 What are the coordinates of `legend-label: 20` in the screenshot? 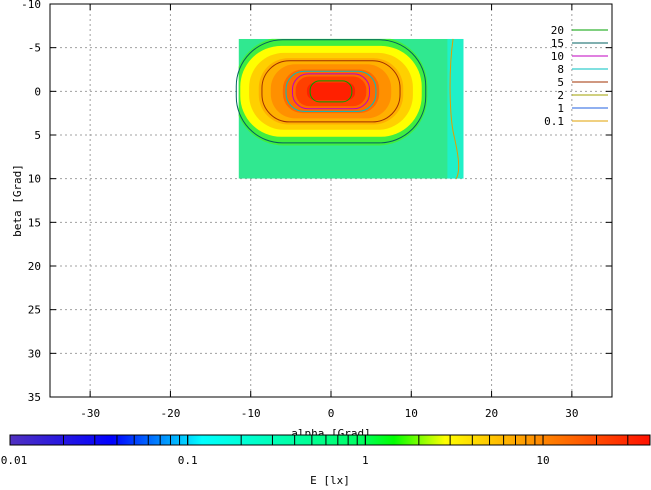 It's located at (557, 30).